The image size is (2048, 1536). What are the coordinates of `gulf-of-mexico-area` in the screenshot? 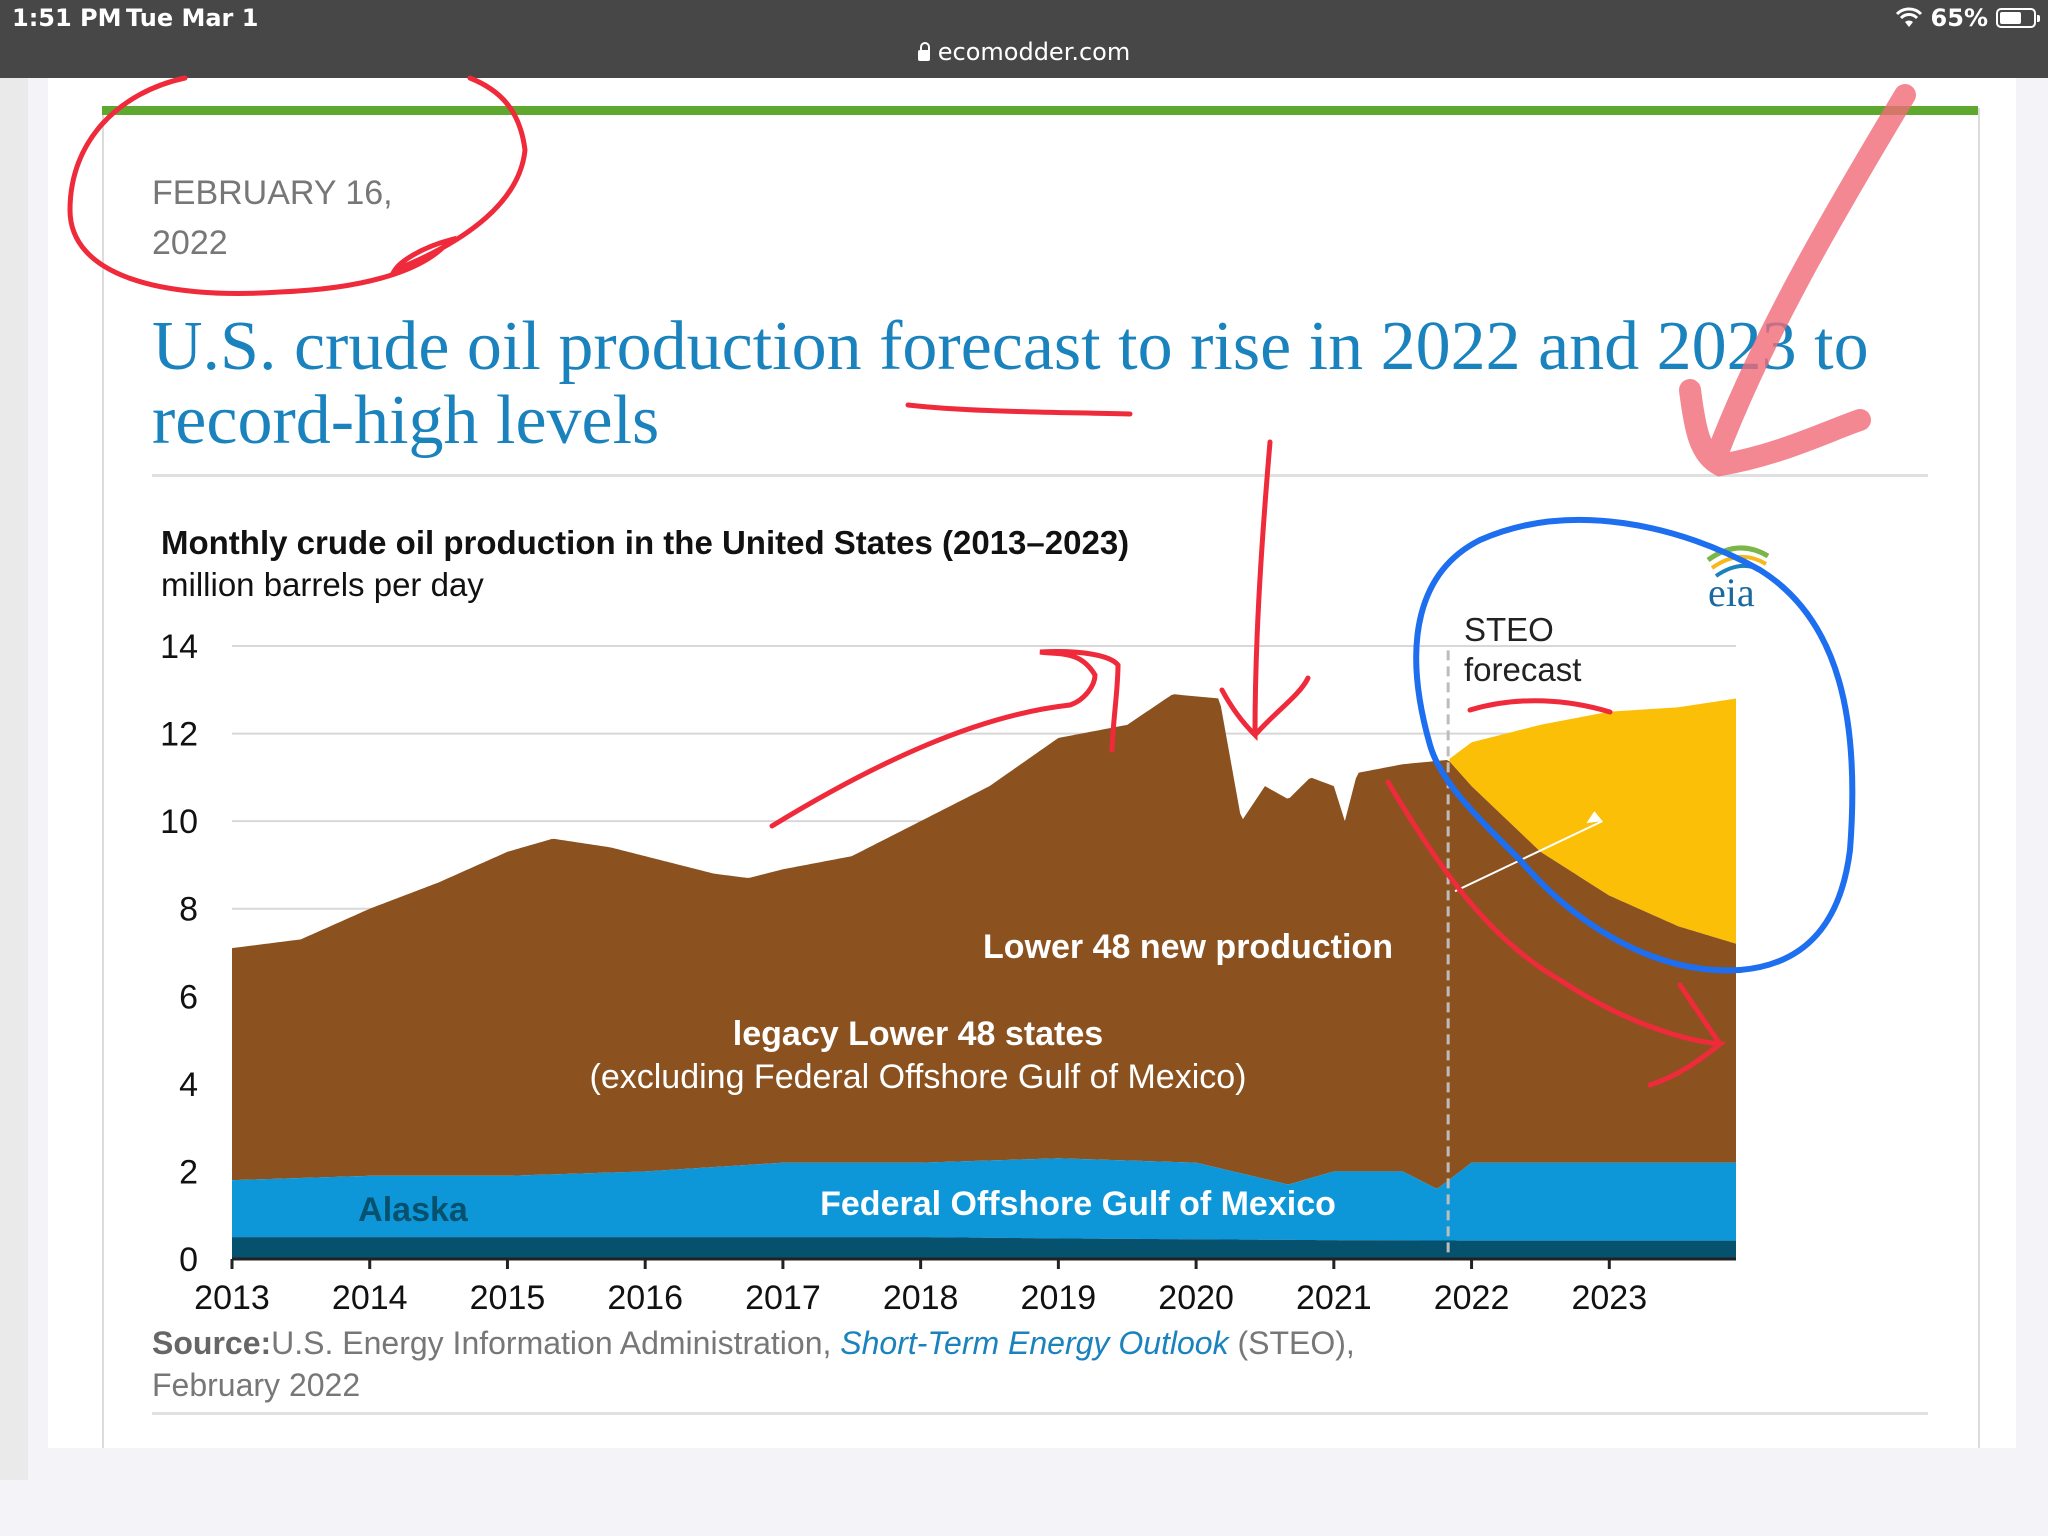 It's located at (984, 1199).